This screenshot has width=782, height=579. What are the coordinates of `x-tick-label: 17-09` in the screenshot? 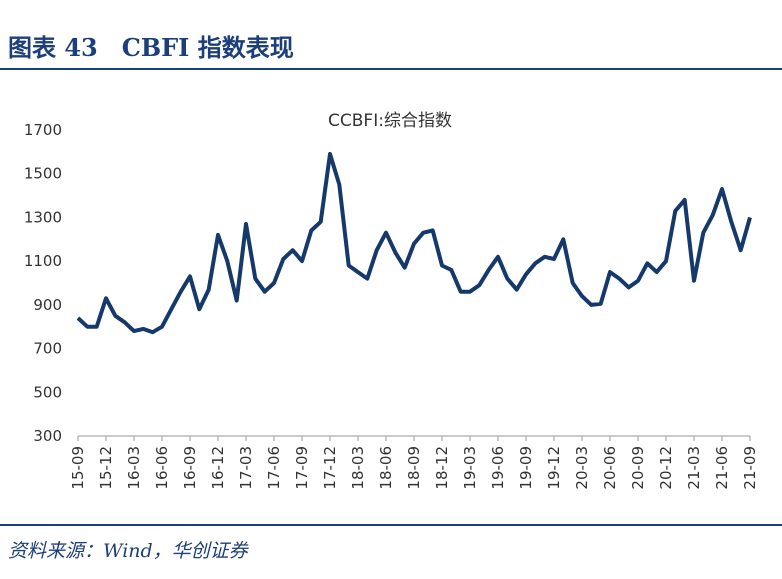 It's located at (302, 468).